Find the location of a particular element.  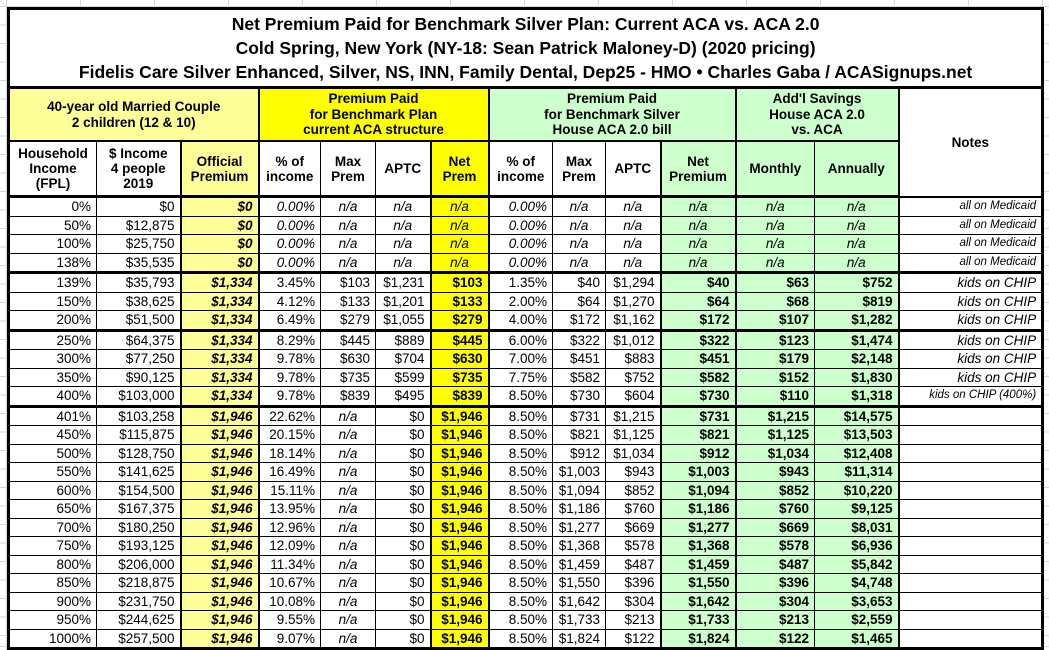

cell-fpl: 1000% is located at coordinates (52, 638).